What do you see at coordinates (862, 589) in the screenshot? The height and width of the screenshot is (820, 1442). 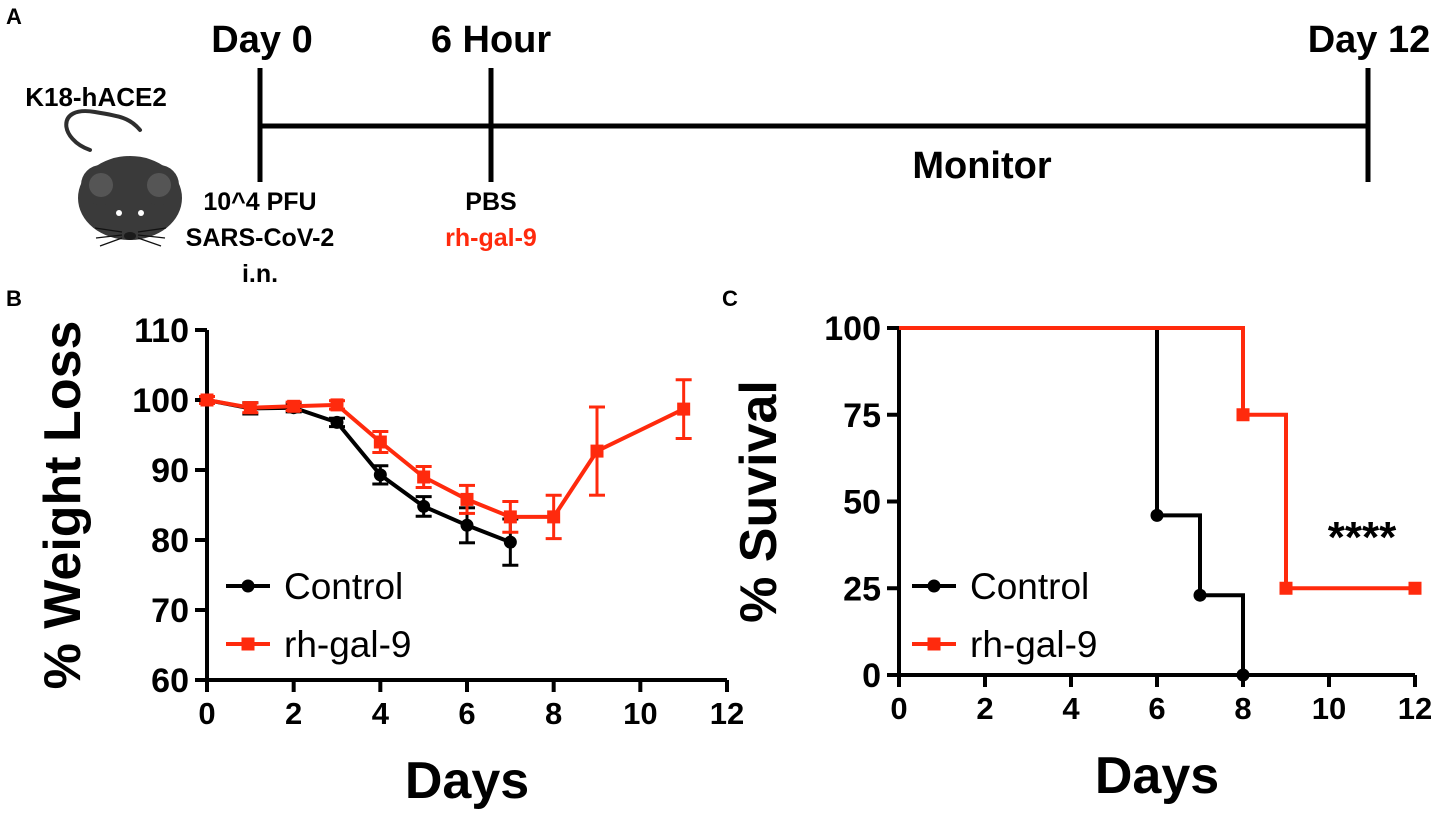 I see `y-tick-label: 25` at bounding box center [862, 589].